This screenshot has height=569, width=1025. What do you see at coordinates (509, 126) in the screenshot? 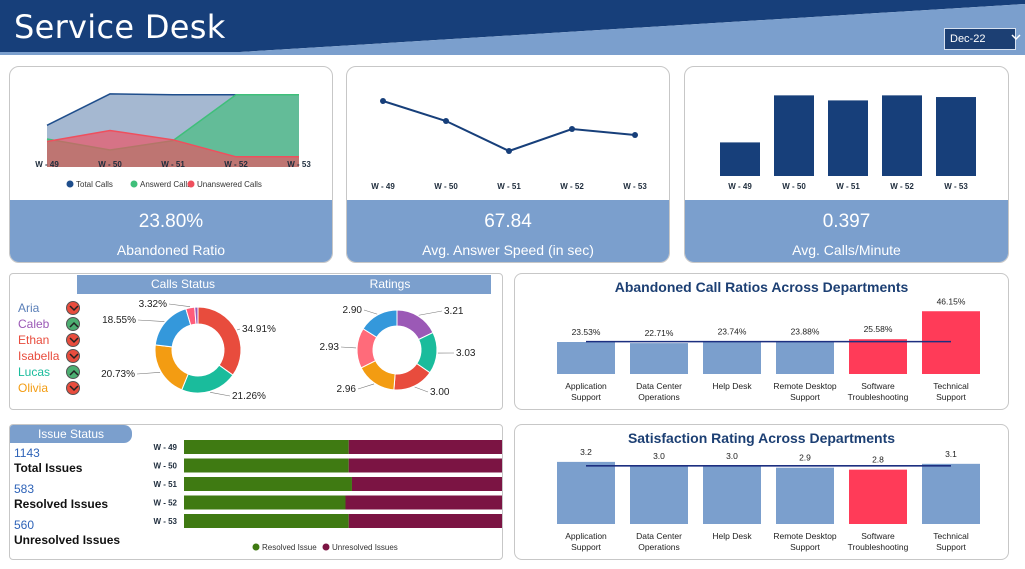
I see `line-series` at bounding box center [509, 126].